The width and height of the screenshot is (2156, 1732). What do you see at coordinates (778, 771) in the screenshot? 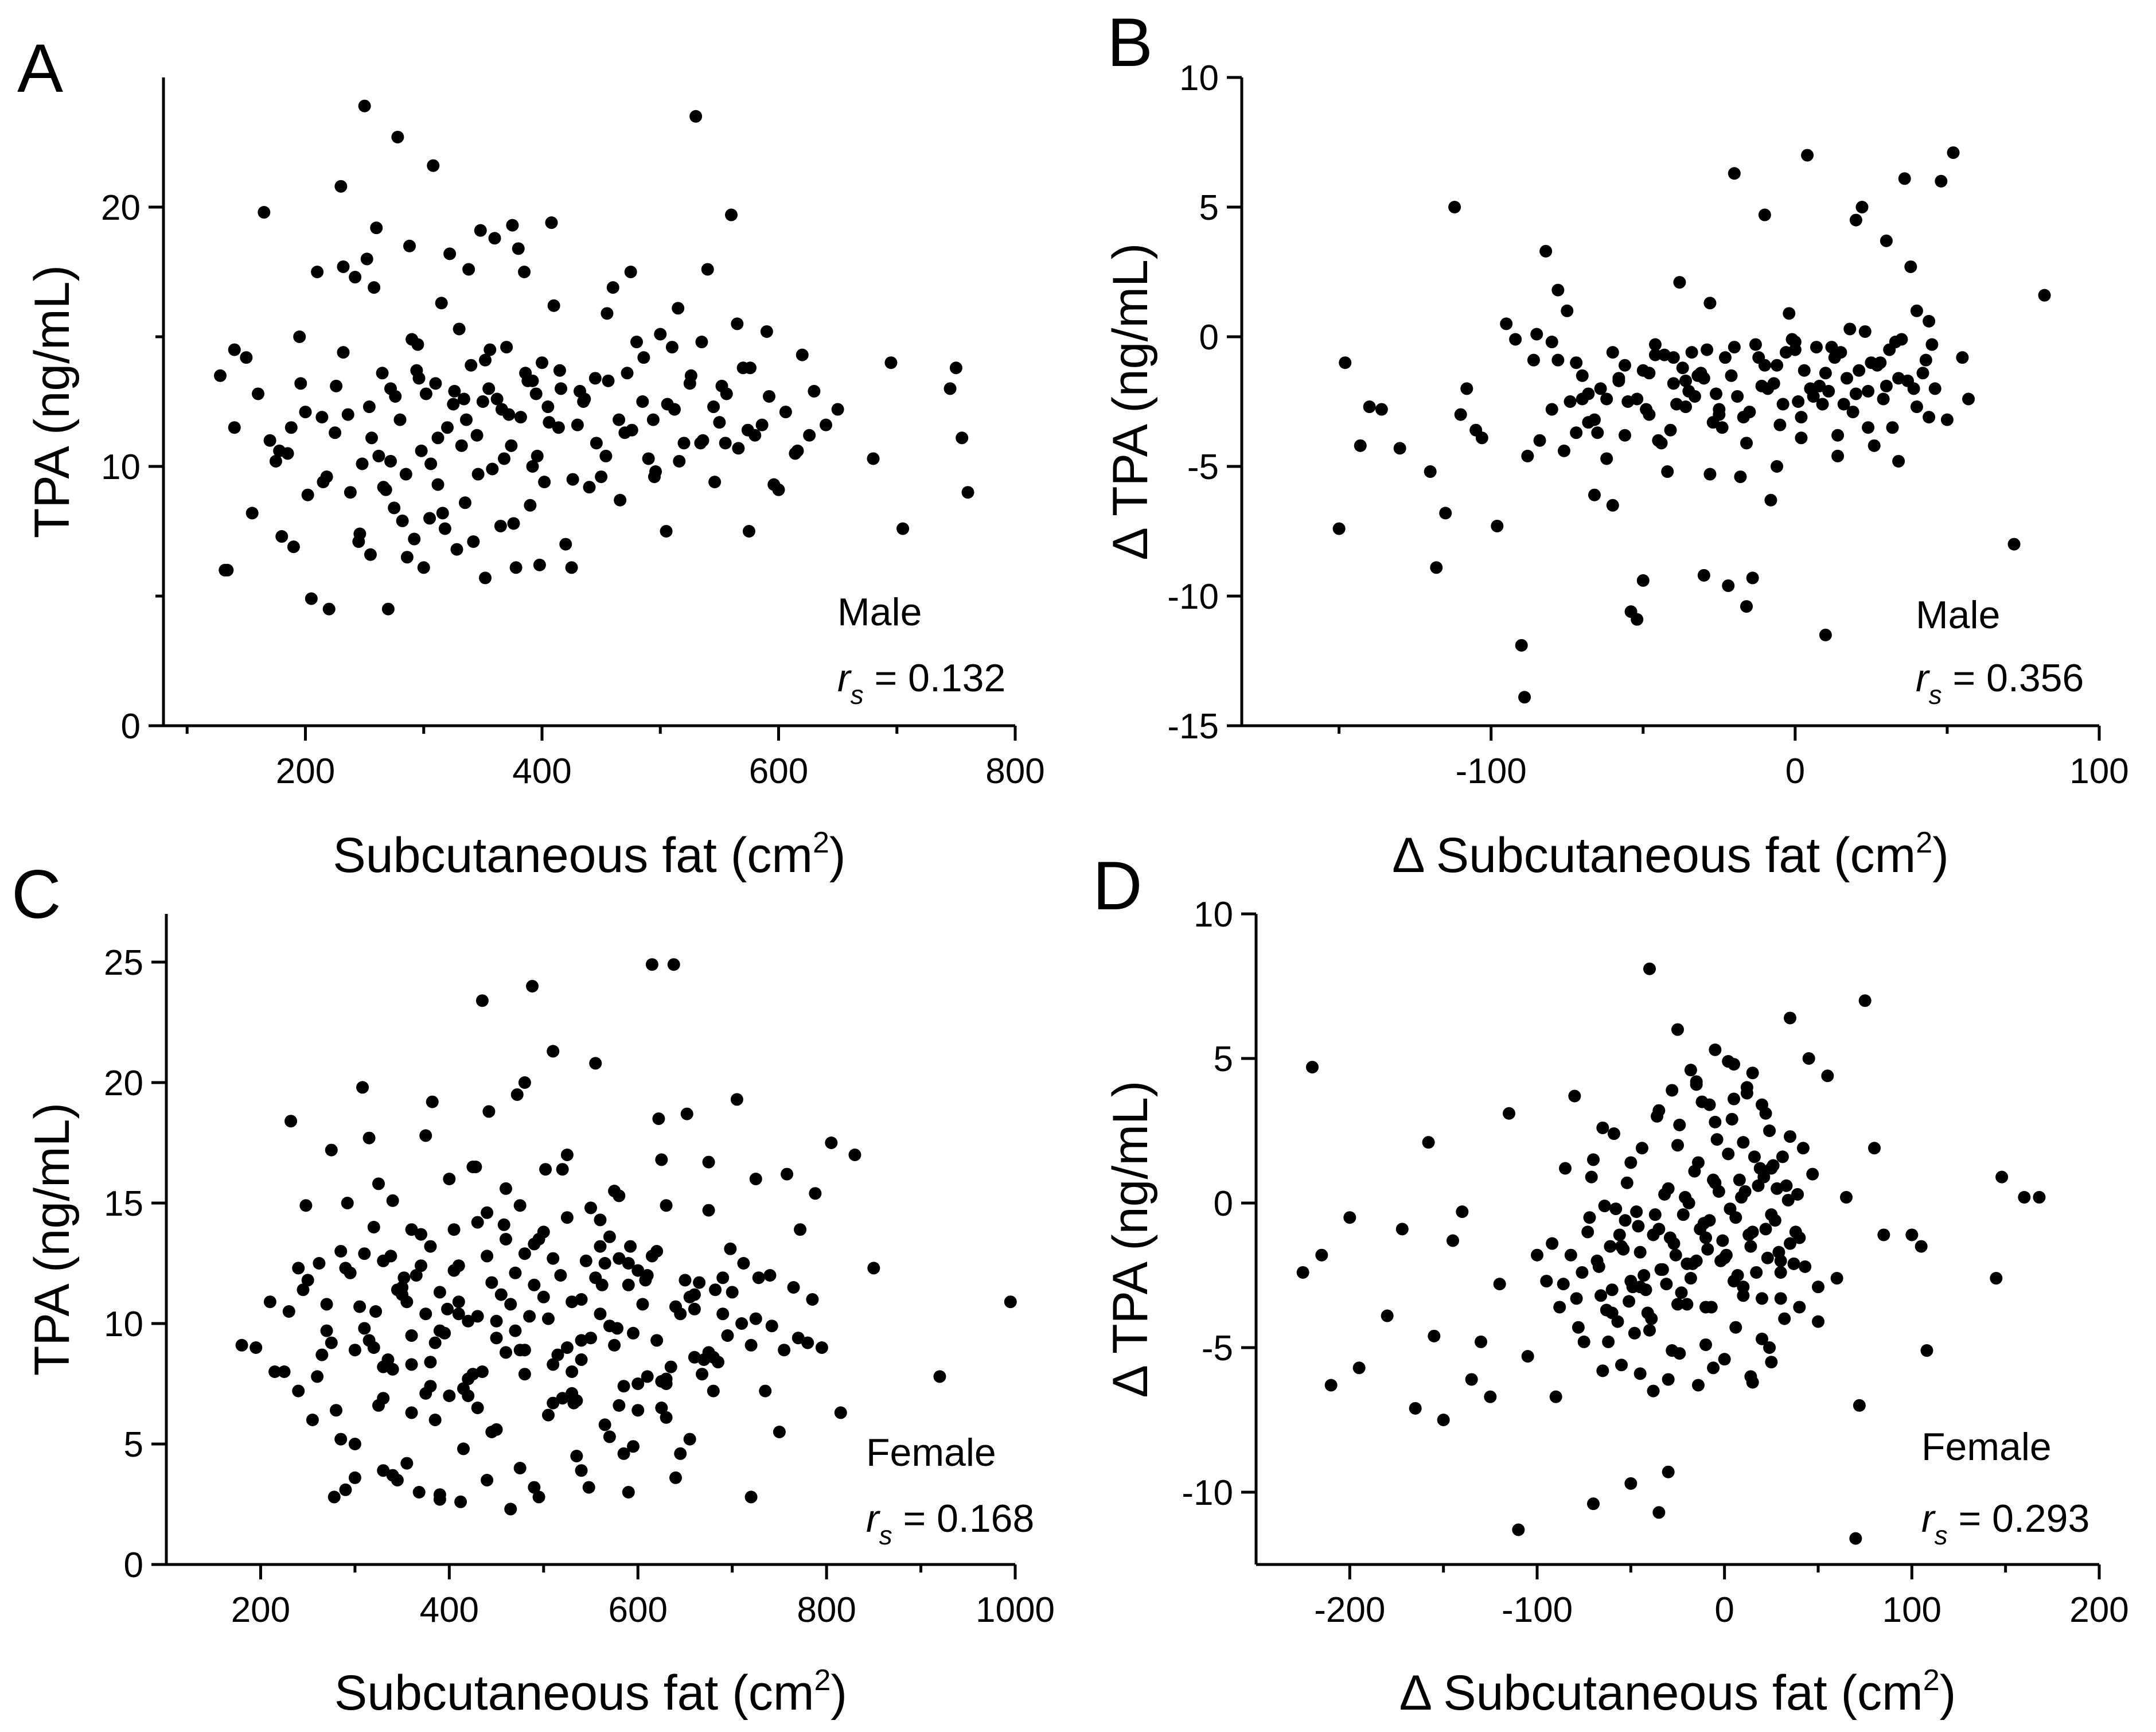
I see `x-tick-label-a: 600` at bounding box center [778, 771].